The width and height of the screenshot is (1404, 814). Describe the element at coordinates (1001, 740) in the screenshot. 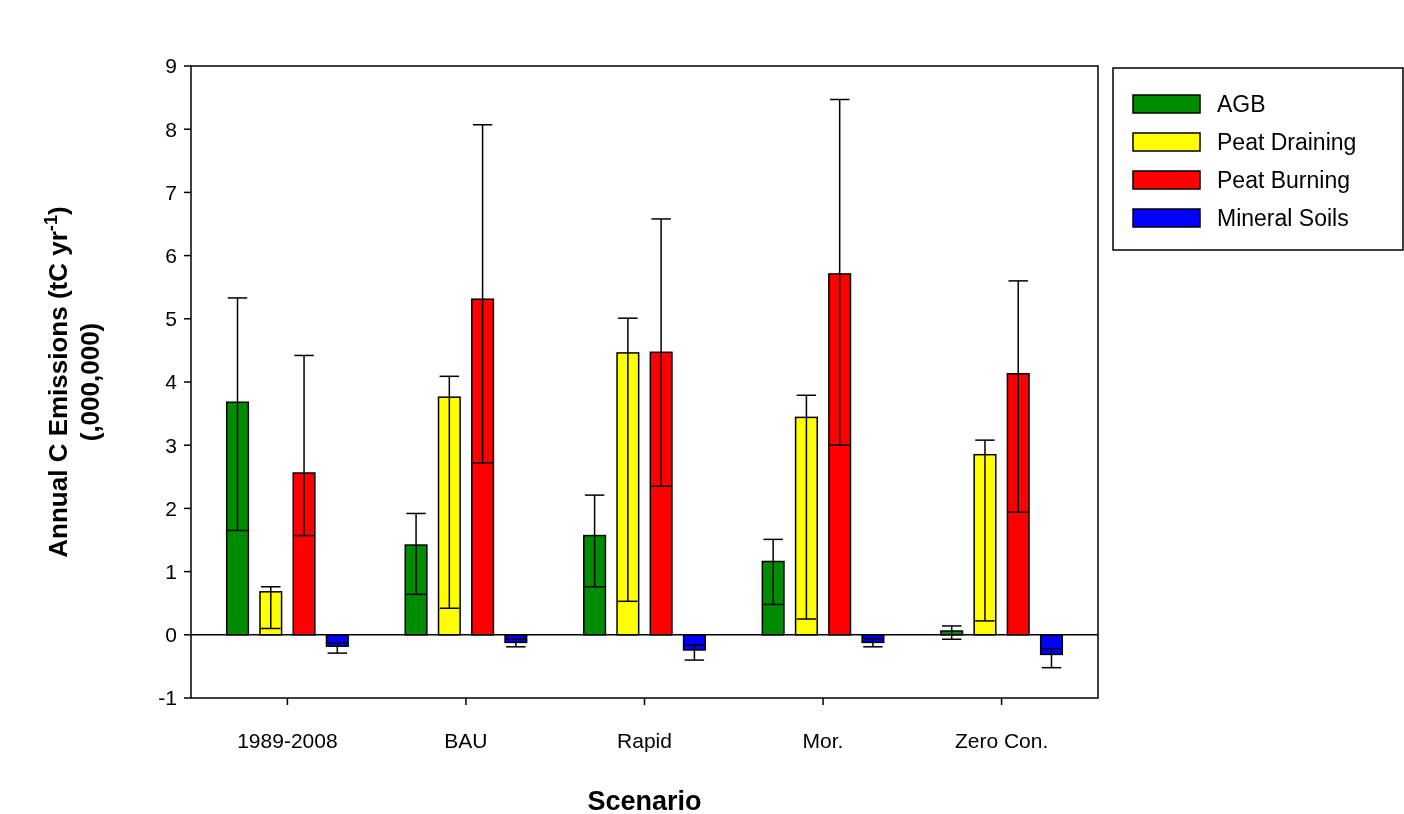

I see `x-tick-label: Zero Con.` at that location.